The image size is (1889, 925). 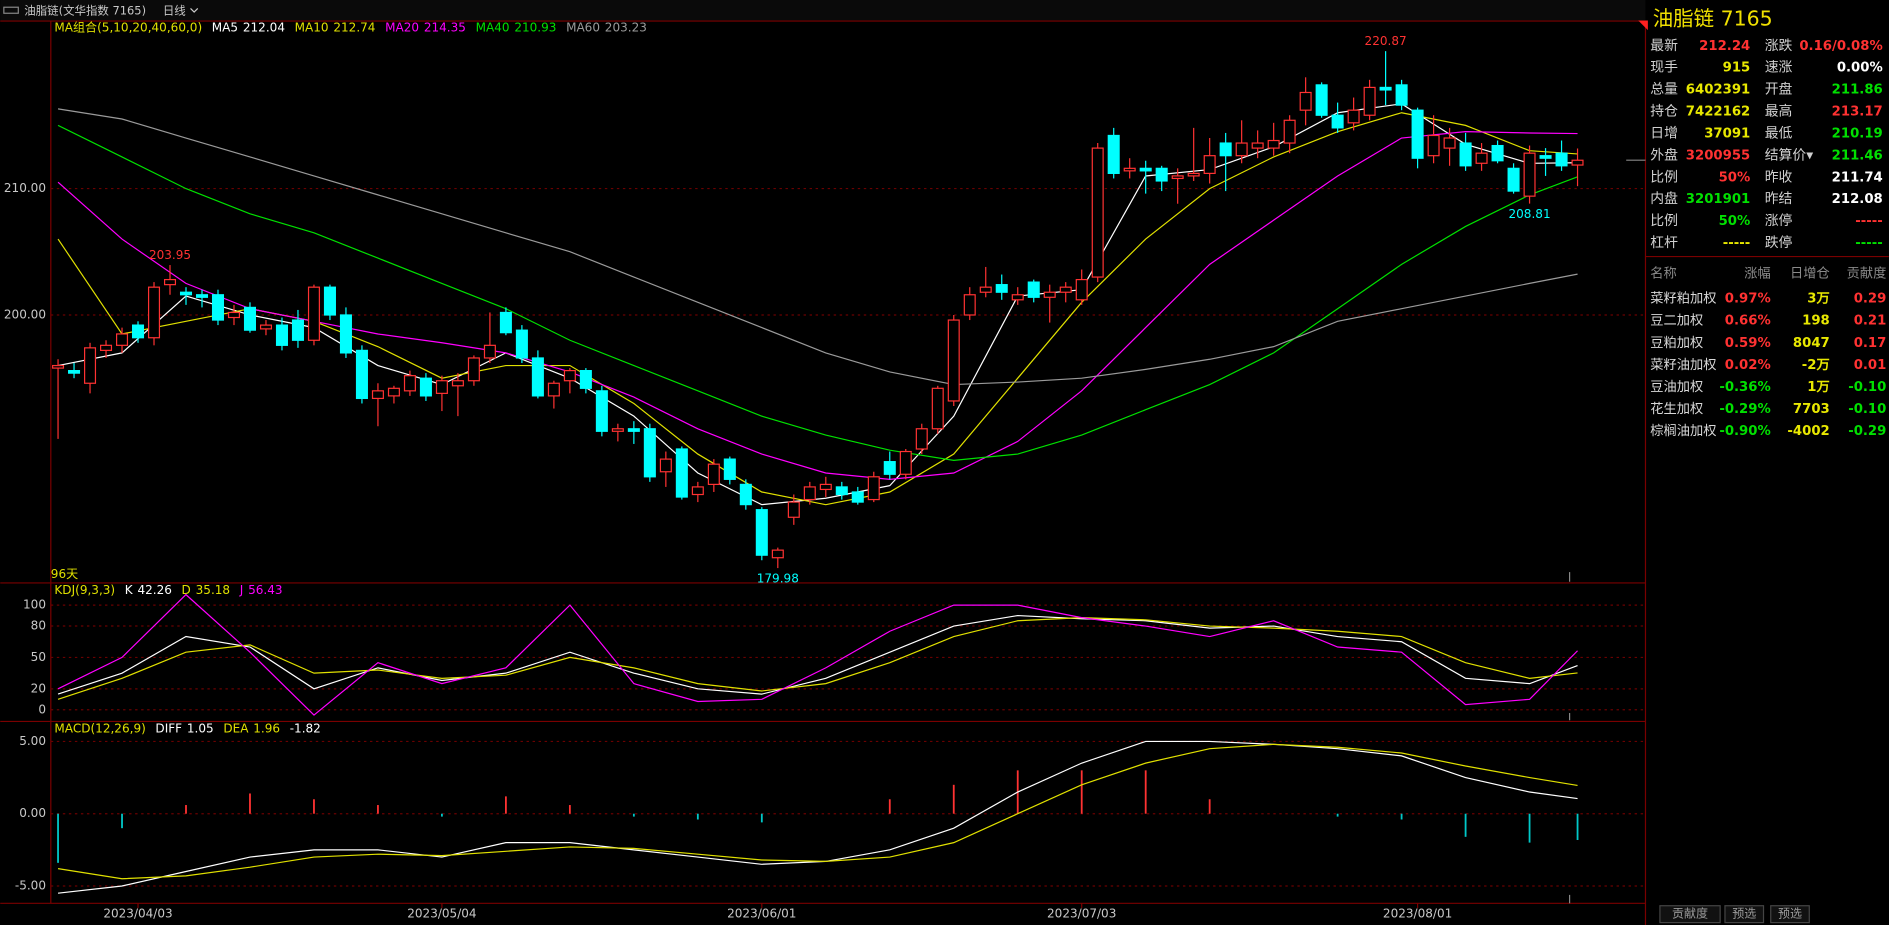 I want to click on menu-icon, so click(x=11, y=10).